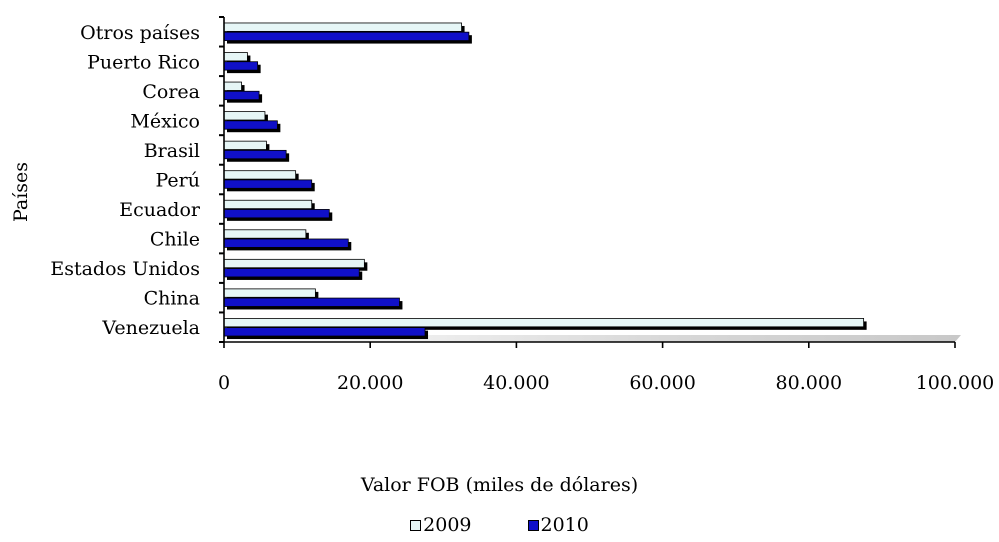 This screenshot has width=999, height=542. Describe the element at coordinates (294, 263) in the screenshot. I see `bar-2009-estados-unidos` at that location.